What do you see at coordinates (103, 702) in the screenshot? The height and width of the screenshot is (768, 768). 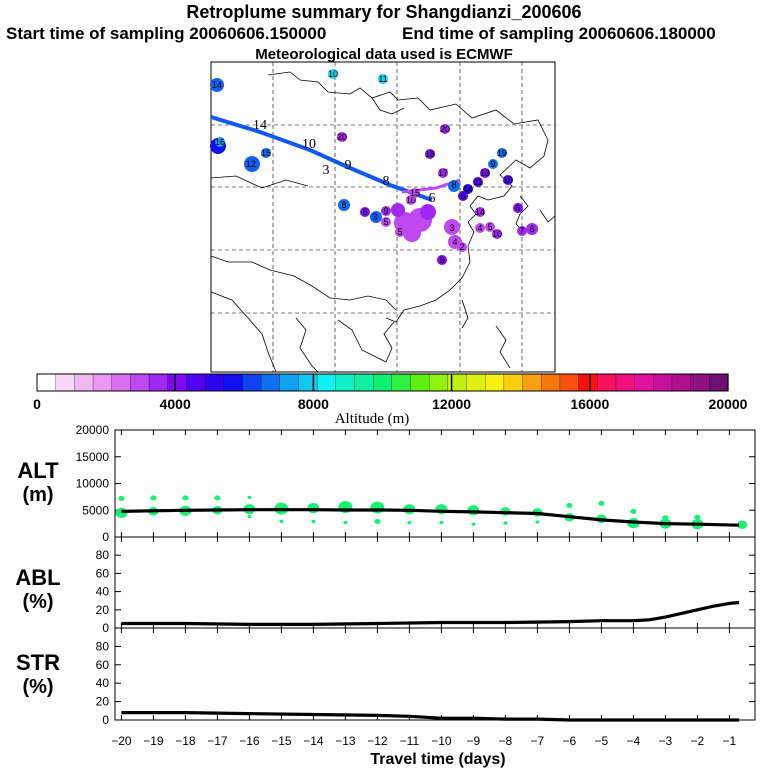 I see `y-tick-label: 20` at bounding box center [103, 702].